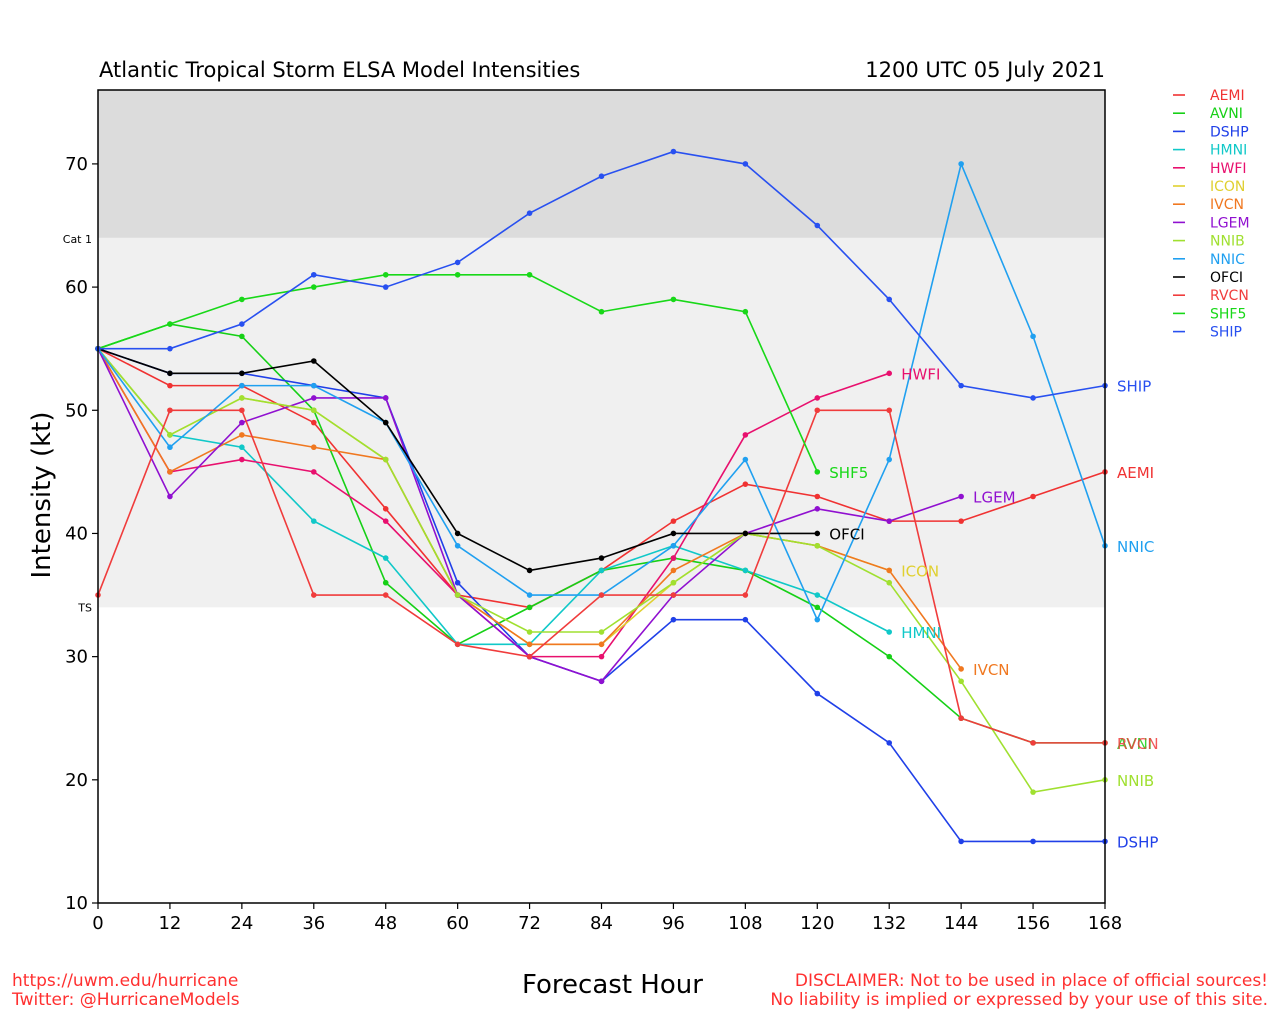  What do you see at coordinates (1227, 242) in the screenshot?
I see `legend-label-nnib: NNIB` at bounding box center [1227, 242].